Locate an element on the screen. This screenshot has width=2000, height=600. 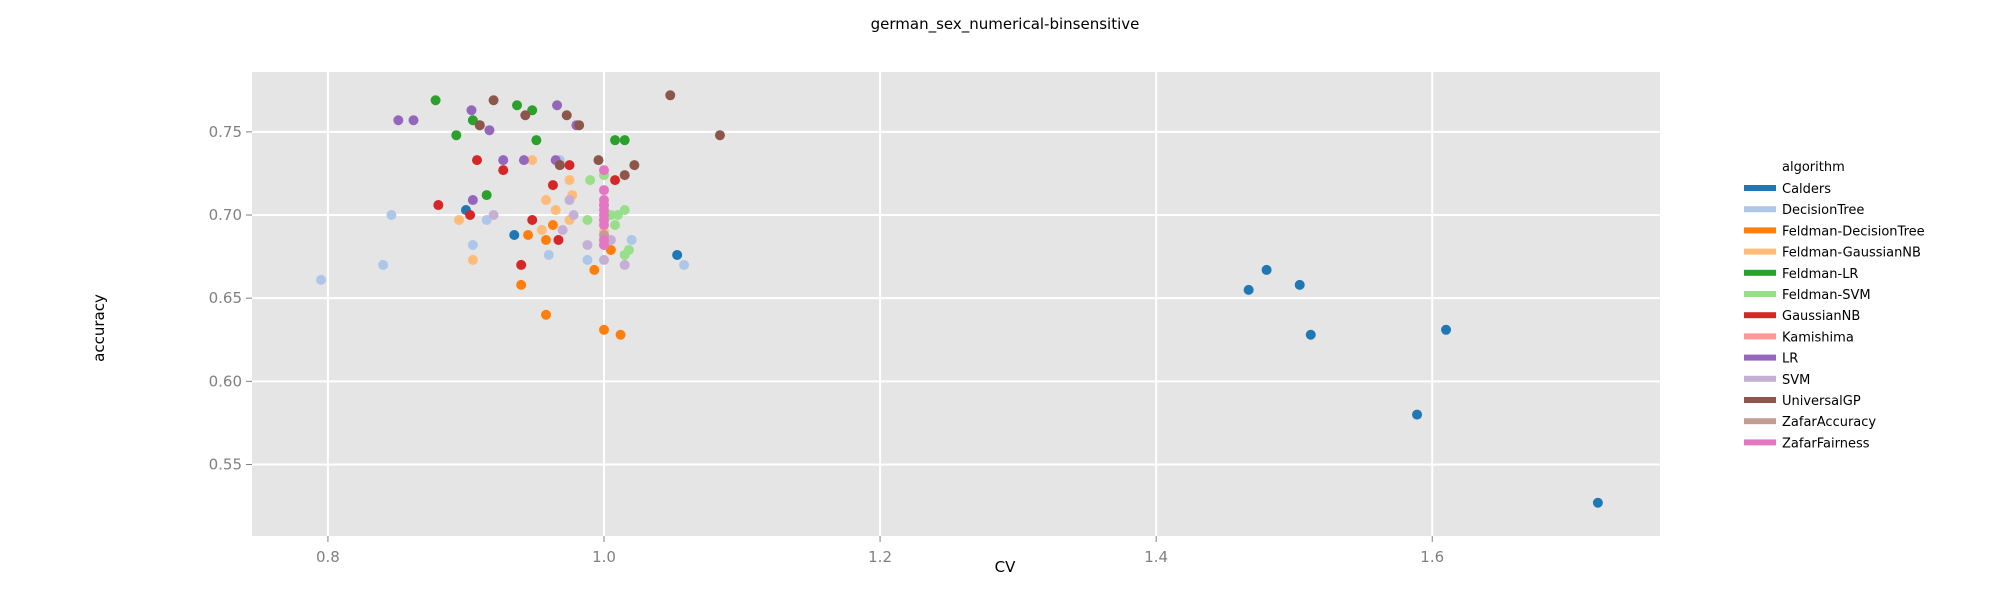
legend-swatch-feldman-lr is located at coordinates (1760, 272).